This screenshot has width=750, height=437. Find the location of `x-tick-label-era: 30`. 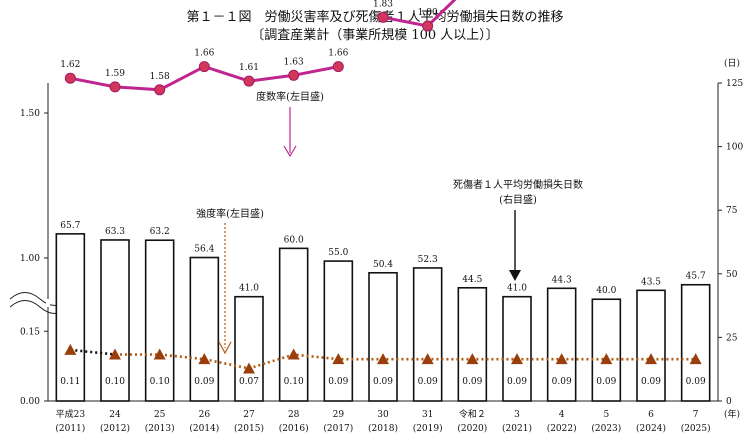

x-tick-label-era: 30 is located at coordinates (383, 415).